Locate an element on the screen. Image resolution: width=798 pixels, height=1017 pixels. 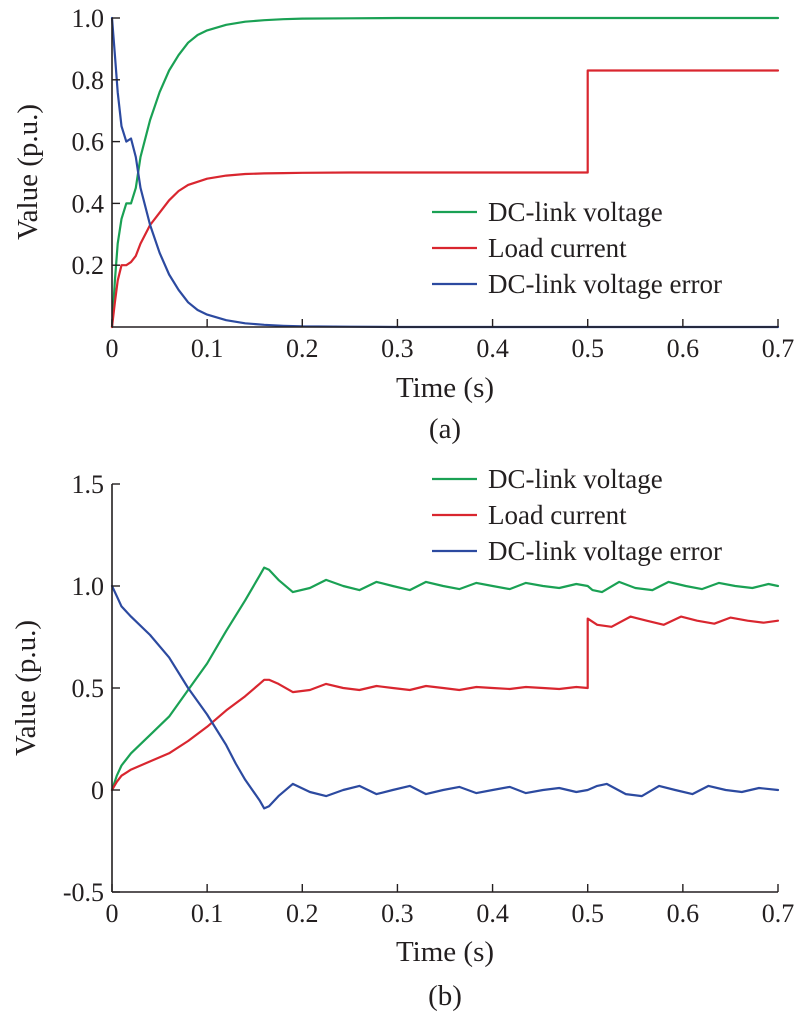
y-axis-title-b: Value (p.u.) is located at coordinates (26, 688).